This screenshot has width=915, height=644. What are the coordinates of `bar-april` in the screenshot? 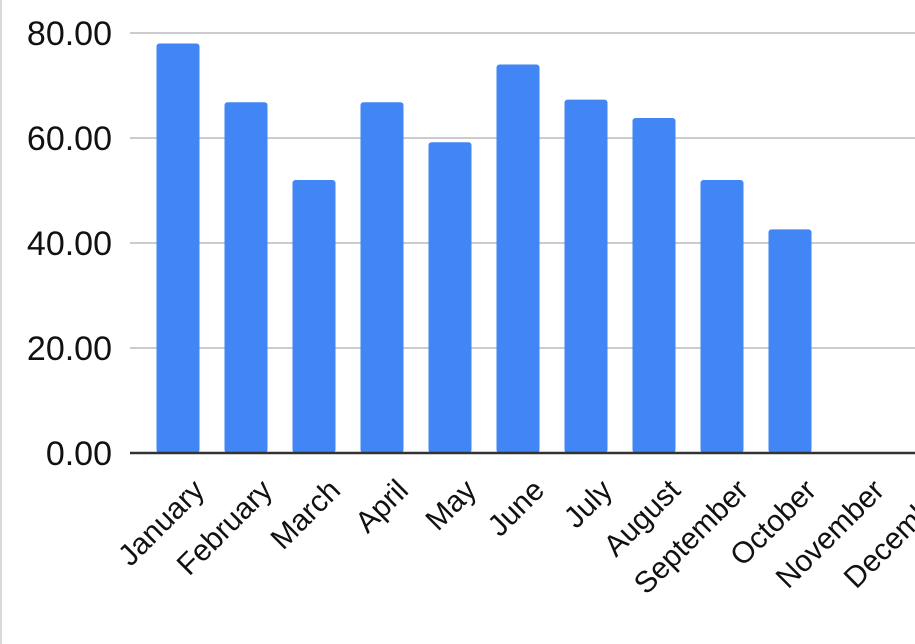 It's located at (382, 278).